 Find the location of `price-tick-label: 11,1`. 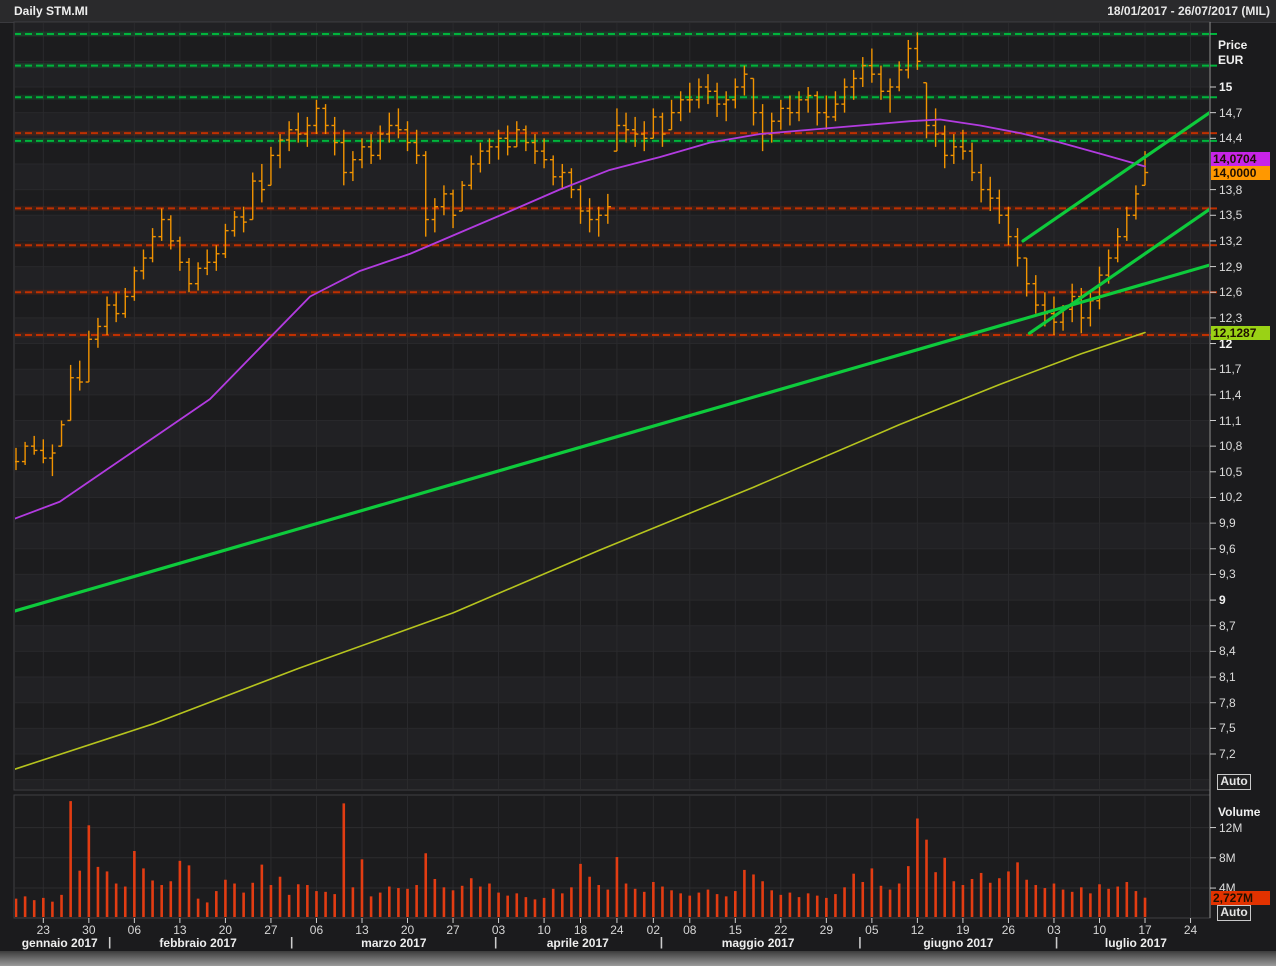

price-tick-label: 11,1 is located at coordinates (1230, 420).